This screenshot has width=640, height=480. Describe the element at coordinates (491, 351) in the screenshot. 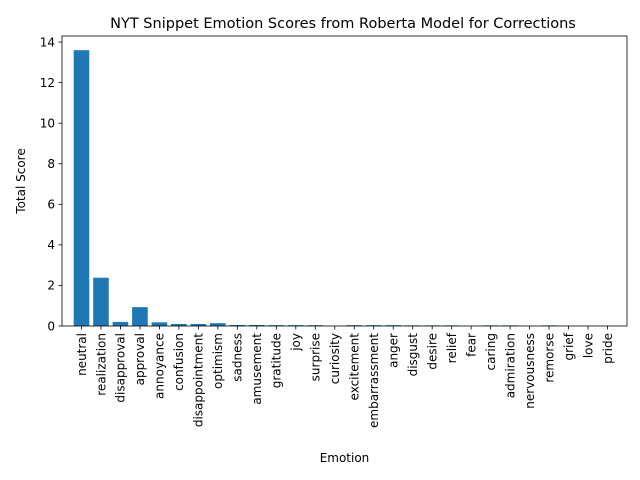

I see `x-tick-label-caring: caring` at that location.